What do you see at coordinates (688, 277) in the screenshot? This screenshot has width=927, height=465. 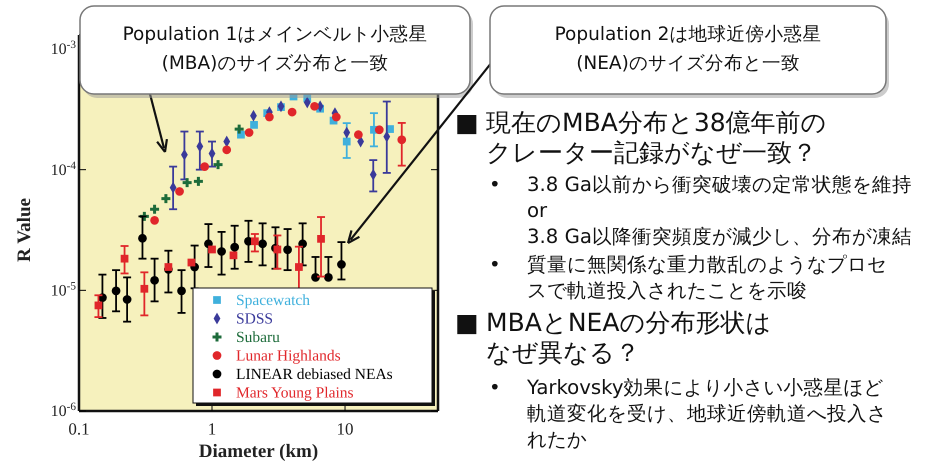 I see `text: • 質量に無関係な重力散乱のようなプロセスで軌道投入されたことを示唆` at bounding box center [688, 277].